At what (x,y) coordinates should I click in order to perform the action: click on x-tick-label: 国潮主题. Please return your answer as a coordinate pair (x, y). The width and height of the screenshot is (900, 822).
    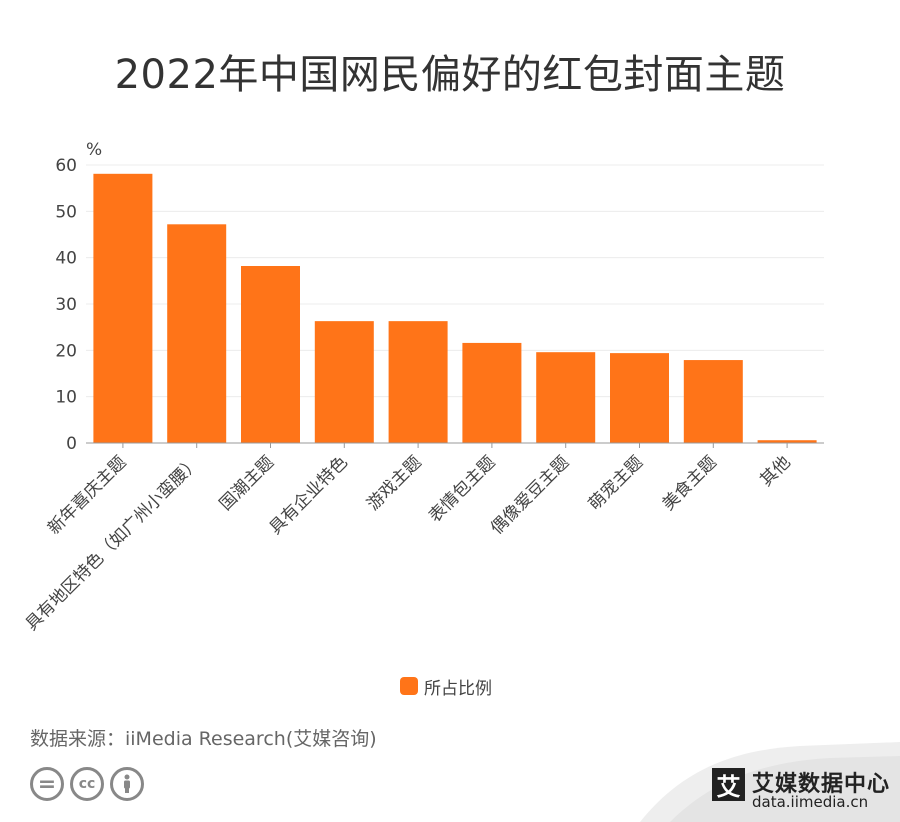
    Looking at the image, I should click on (247, 483).